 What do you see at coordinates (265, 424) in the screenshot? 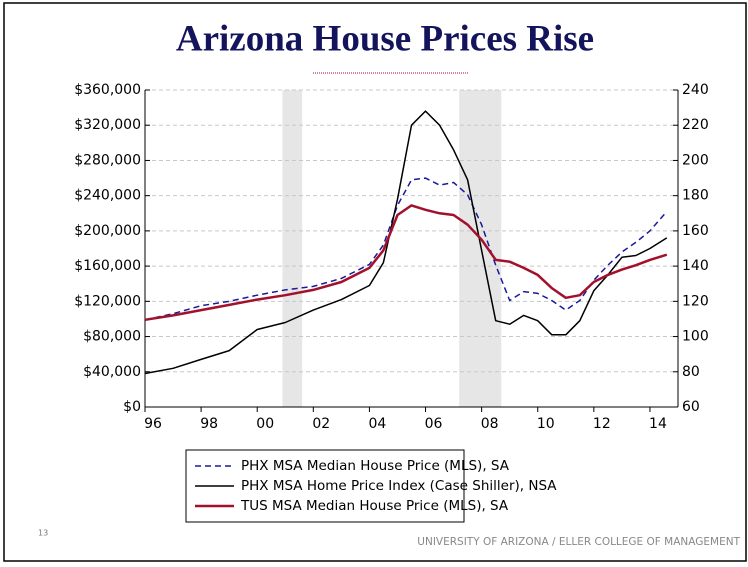
I see `x-tick-label: 00` at bounding box center [265, 424].